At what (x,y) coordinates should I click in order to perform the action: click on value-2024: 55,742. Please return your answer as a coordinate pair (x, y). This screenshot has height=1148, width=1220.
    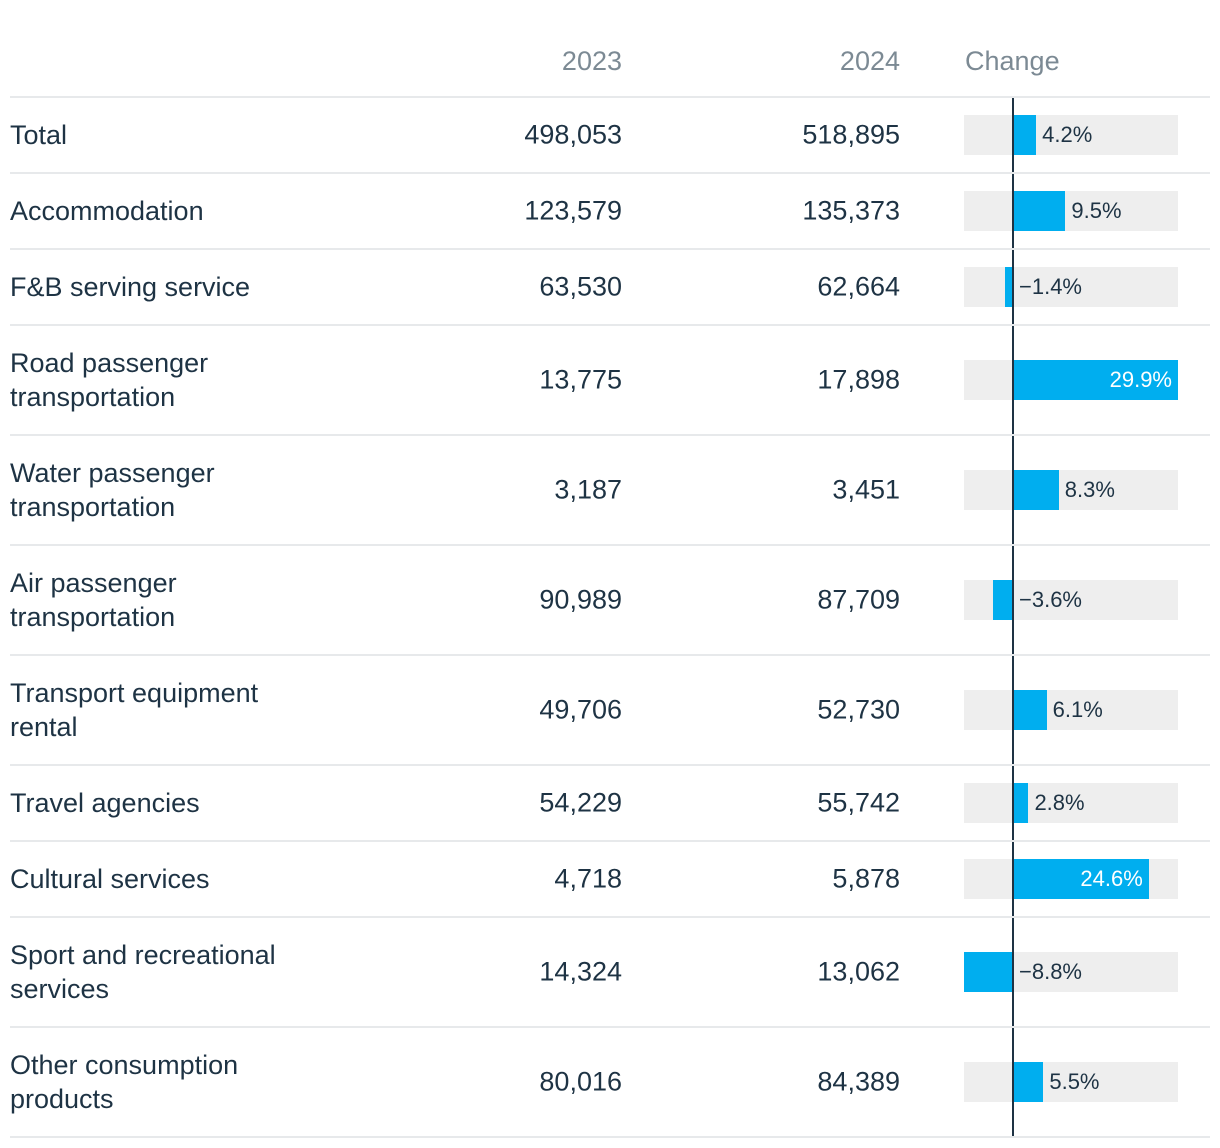
    Looking at the image, I should click on (858, 802).